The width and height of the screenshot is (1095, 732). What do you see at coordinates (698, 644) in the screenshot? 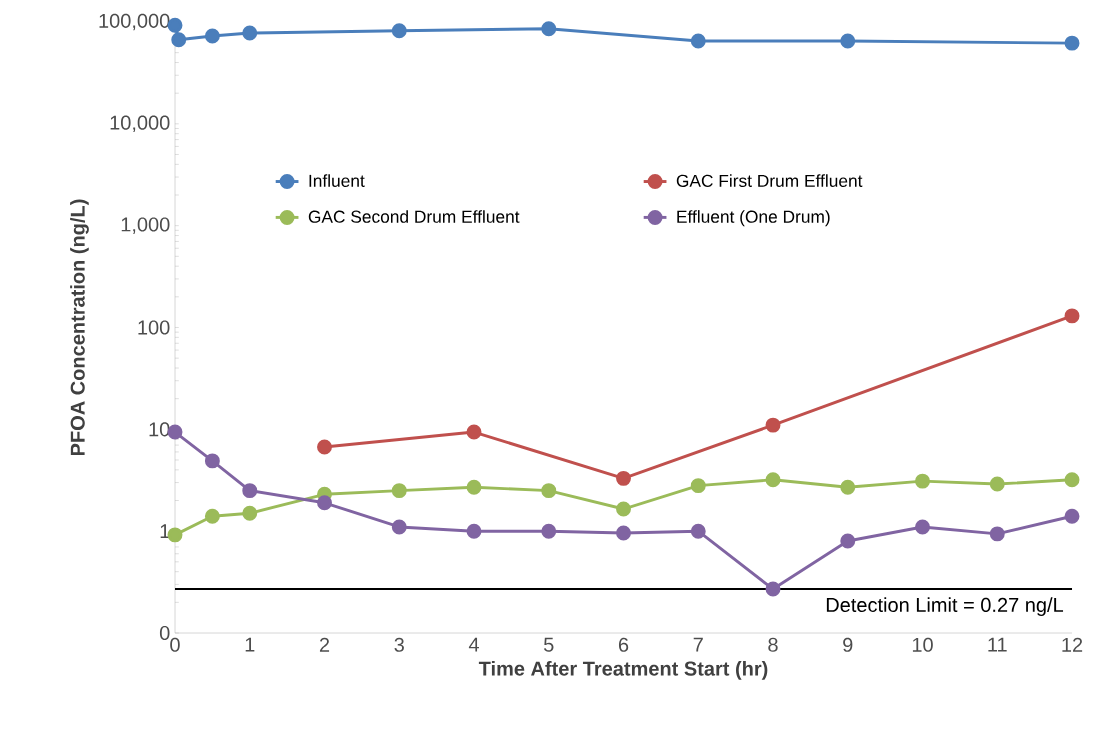
I see `x-tick-label: 7` at bounding box center [698, 644].